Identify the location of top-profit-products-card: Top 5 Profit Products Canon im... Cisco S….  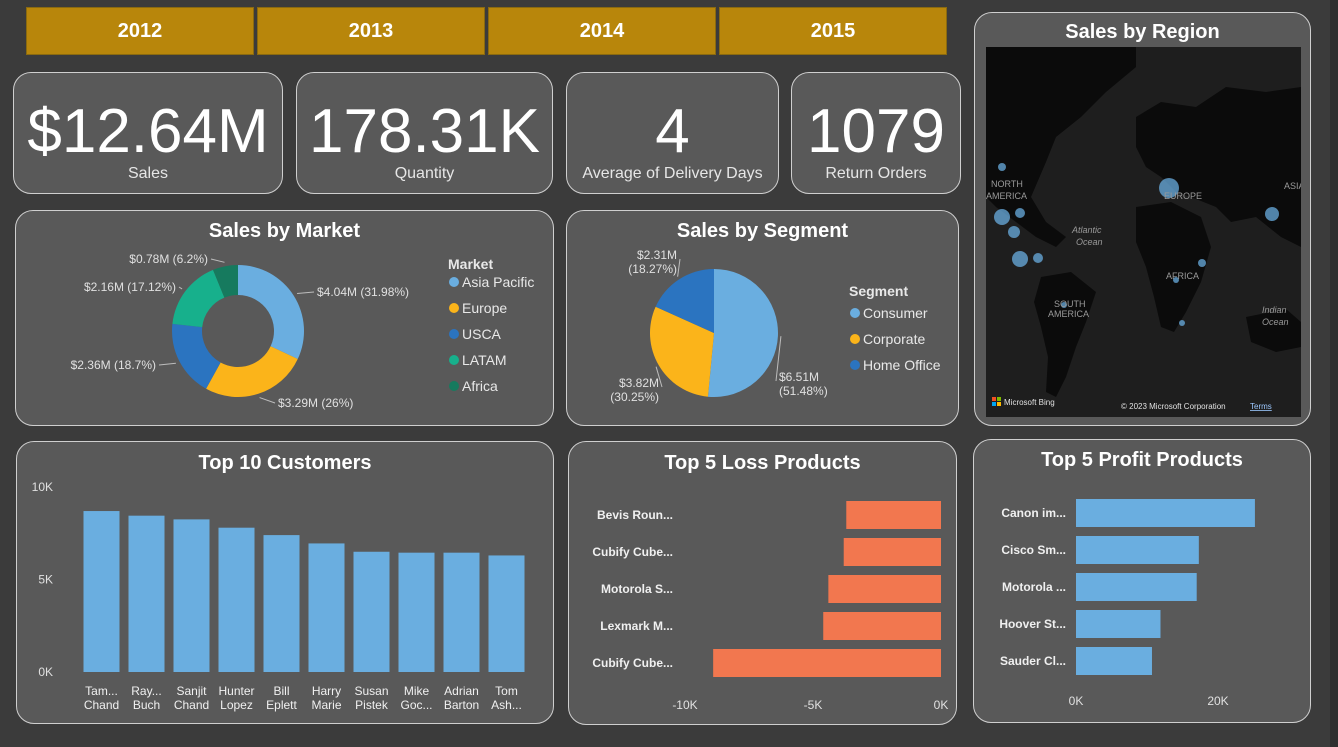
(1142, 581).